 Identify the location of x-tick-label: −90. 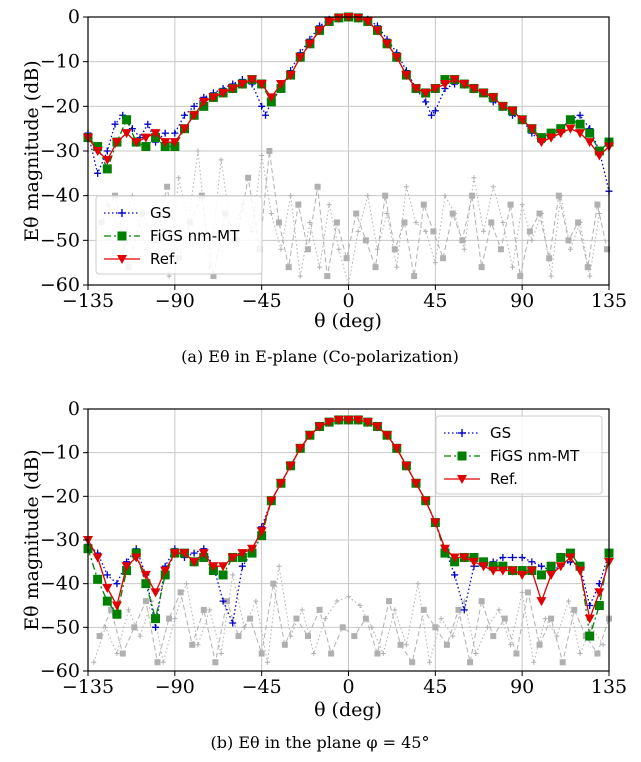
(175, 301).